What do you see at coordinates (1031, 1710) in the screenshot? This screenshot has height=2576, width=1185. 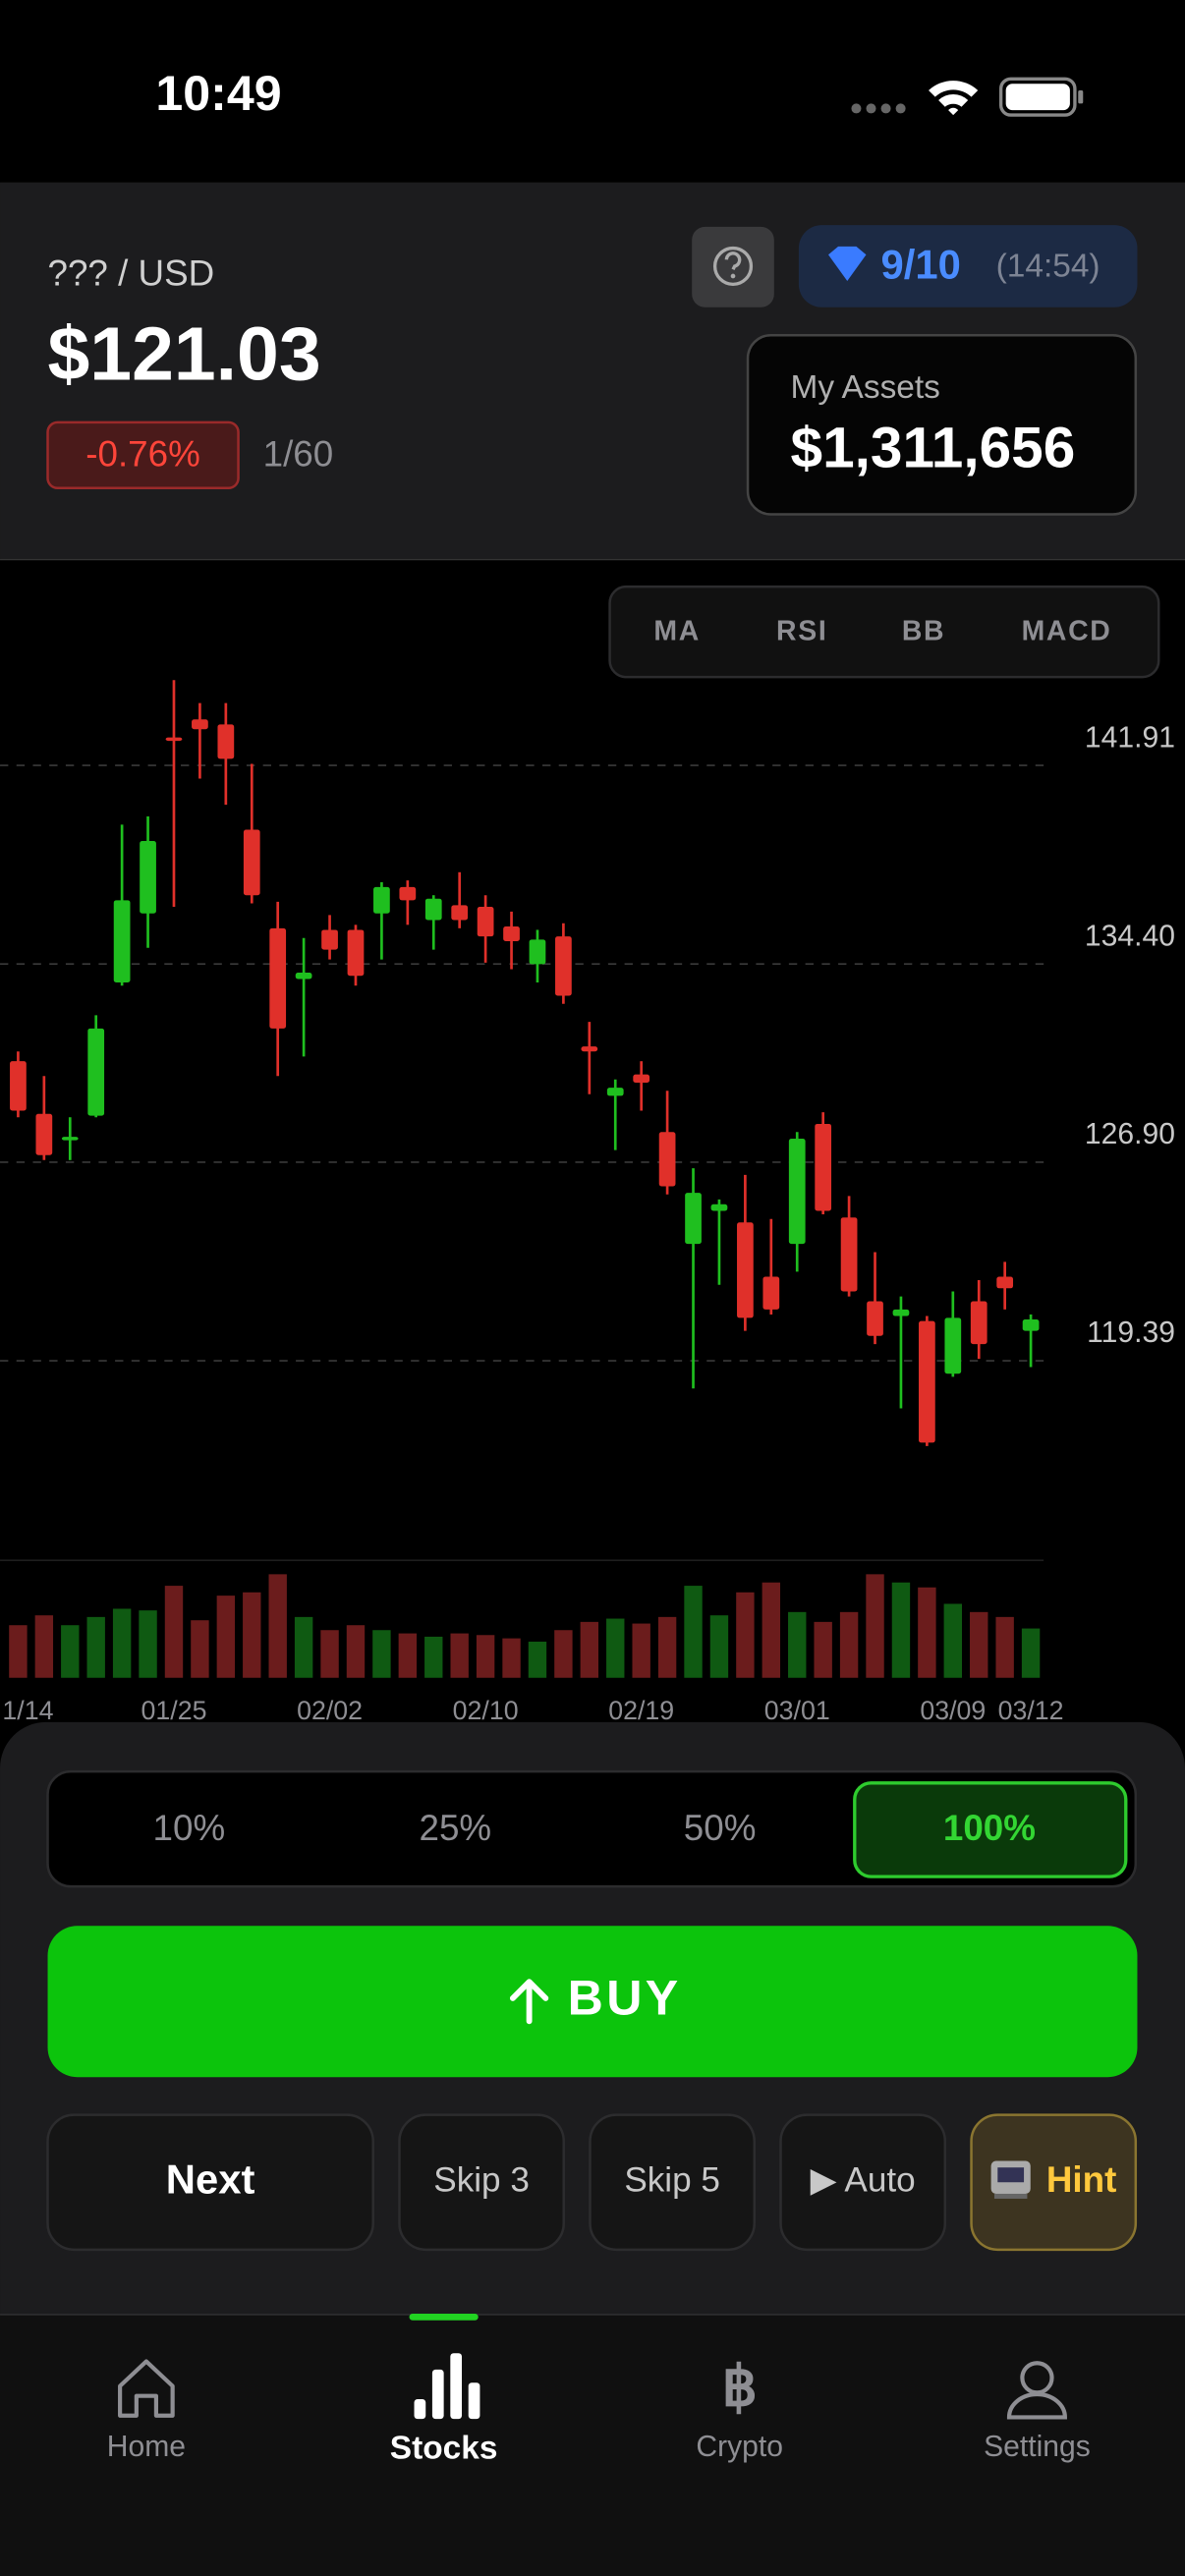 I see `x-tick-label: 03/12` at bounding box center [1031, 1710].